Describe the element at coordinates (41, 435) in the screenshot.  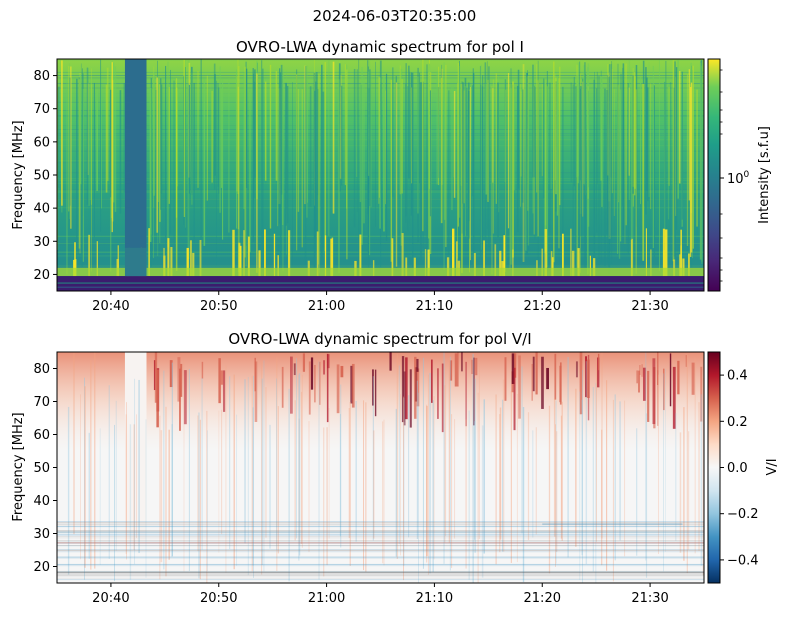
I see `panel2-ytick-label: 60` at that location.